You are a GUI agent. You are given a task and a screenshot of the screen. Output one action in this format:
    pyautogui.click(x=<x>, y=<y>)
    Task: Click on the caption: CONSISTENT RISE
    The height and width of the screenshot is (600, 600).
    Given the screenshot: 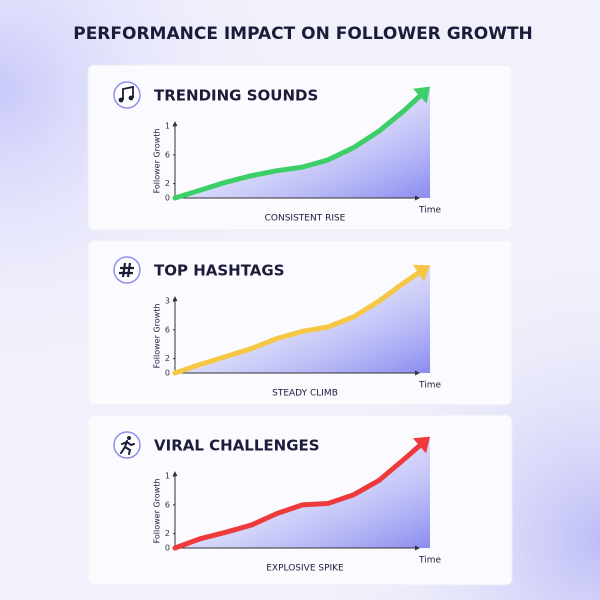 What is the action you would take?
    pyautogui.click(x=305, y=219)
    